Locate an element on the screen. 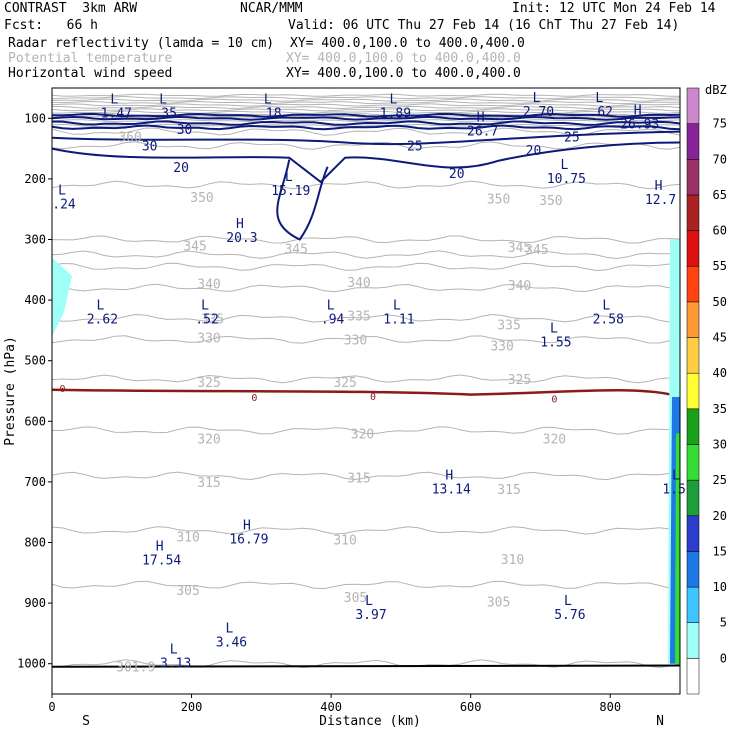  y-tick-label: 400 is located at coordinates (35, 300).